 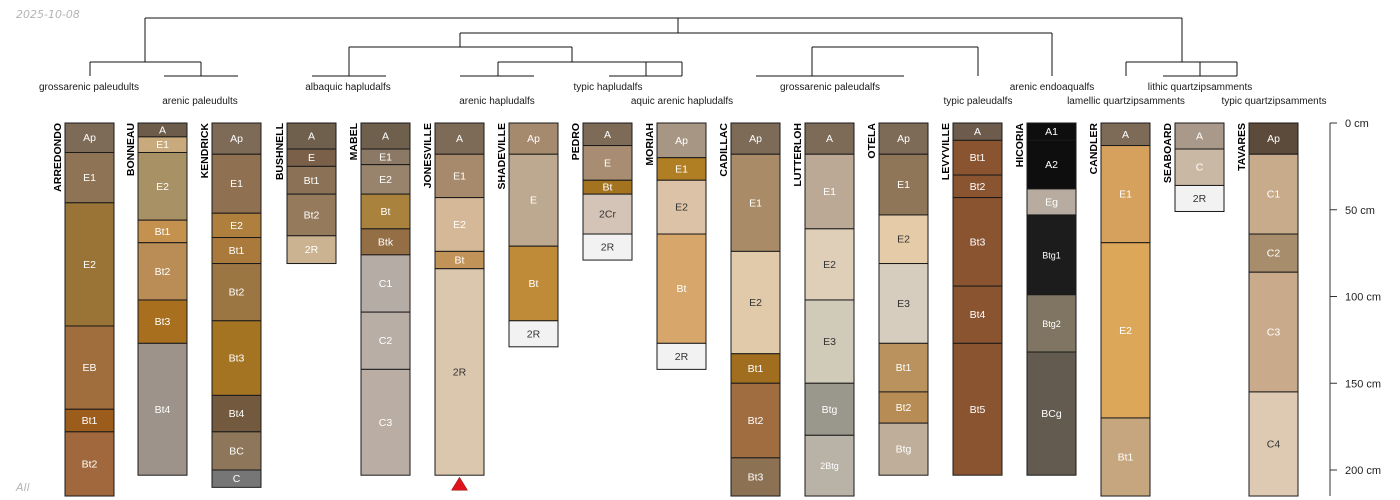 What do you see at coordinates (829, 342) in the screenshot?
I see `horizon-label: E3` at bounding box center [829, 342].